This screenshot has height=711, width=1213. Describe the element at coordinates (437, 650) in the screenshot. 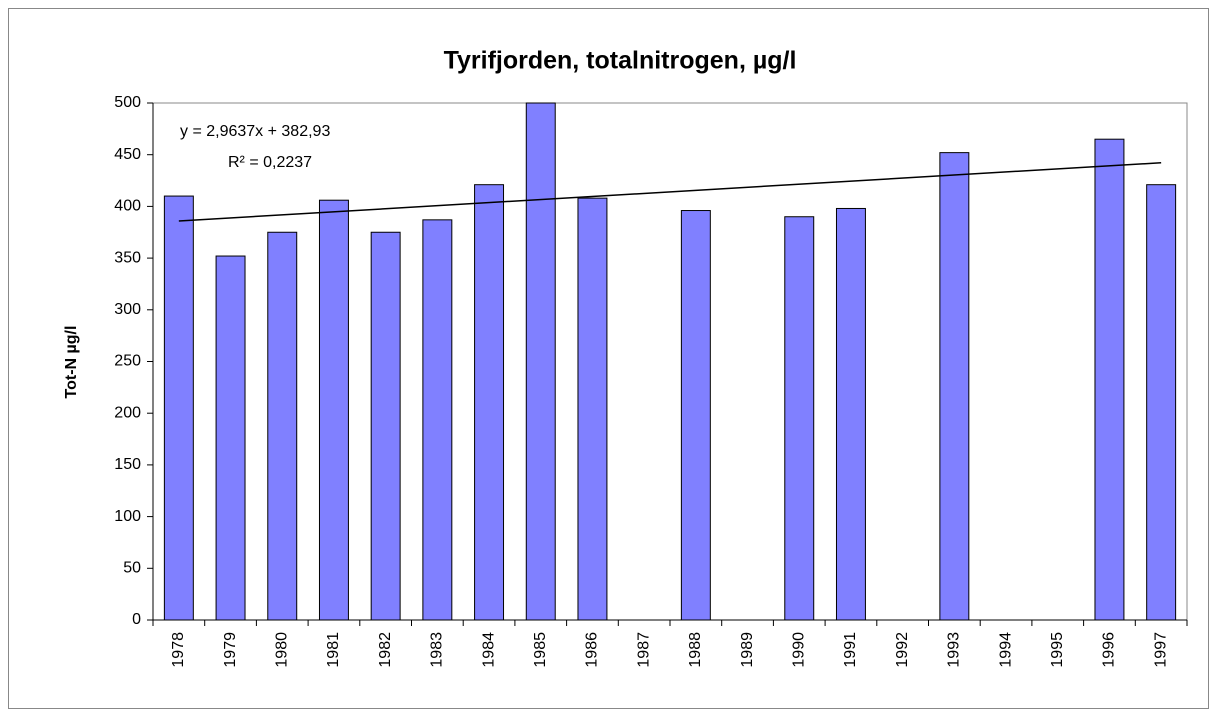

I see `x-tick-label: 1983` at that location.